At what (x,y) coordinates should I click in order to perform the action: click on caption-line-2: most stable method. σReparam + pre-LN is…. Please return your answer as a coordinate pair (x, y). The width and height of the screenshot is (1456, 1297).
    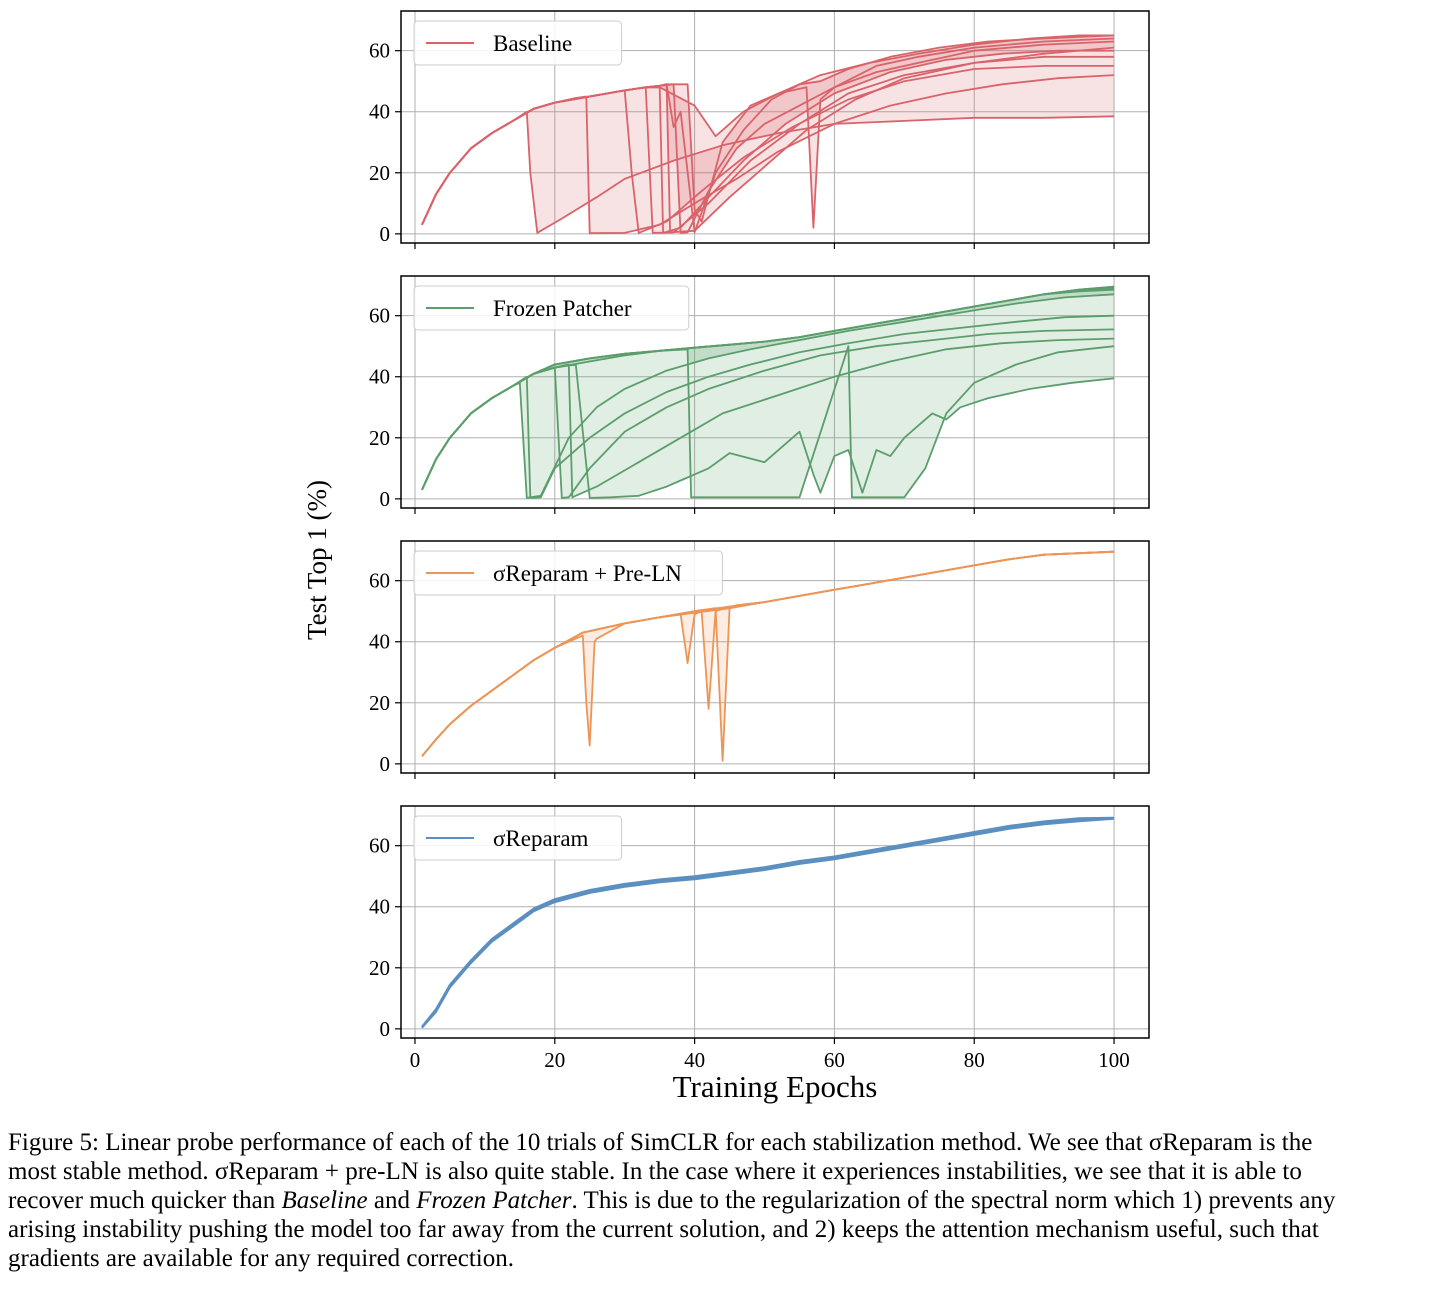
    Looking at the image, I should click on (730, 1171).